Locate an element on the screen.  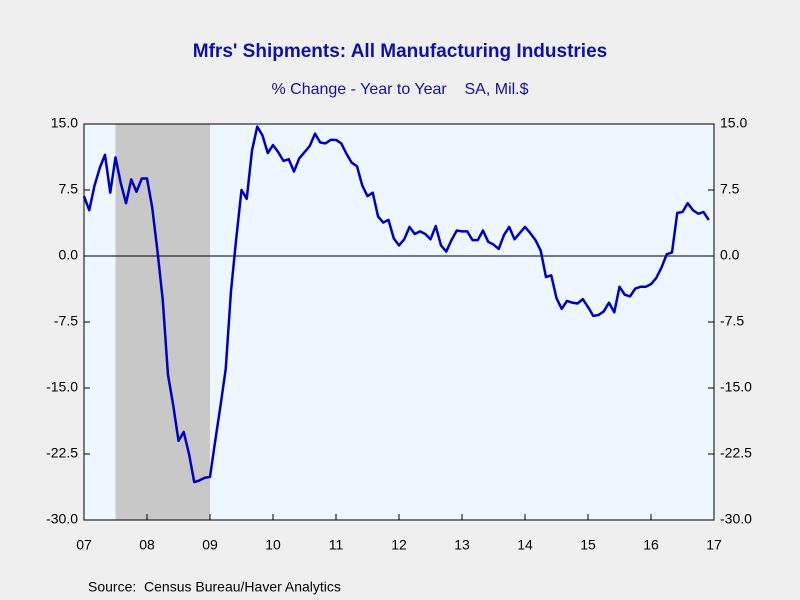
y-tick-label: -30.0 is located at coordinates (62, 519).